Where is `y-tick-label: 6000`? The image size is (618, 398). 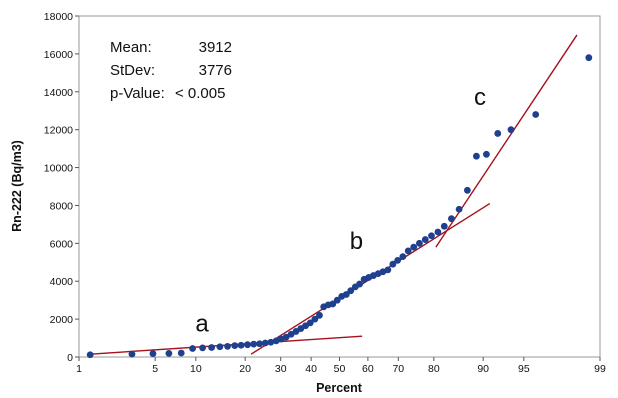 y-tick-label: 6000 is located at coordinates (62, 244).